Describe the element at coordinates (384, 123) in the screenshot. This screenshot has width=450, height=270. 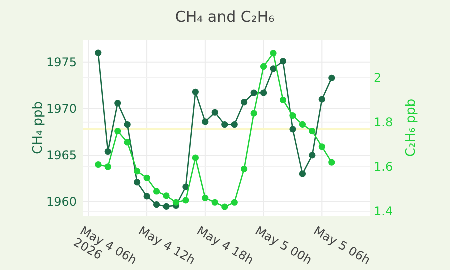
I see `y2-tick-label: 1.8` at that location.